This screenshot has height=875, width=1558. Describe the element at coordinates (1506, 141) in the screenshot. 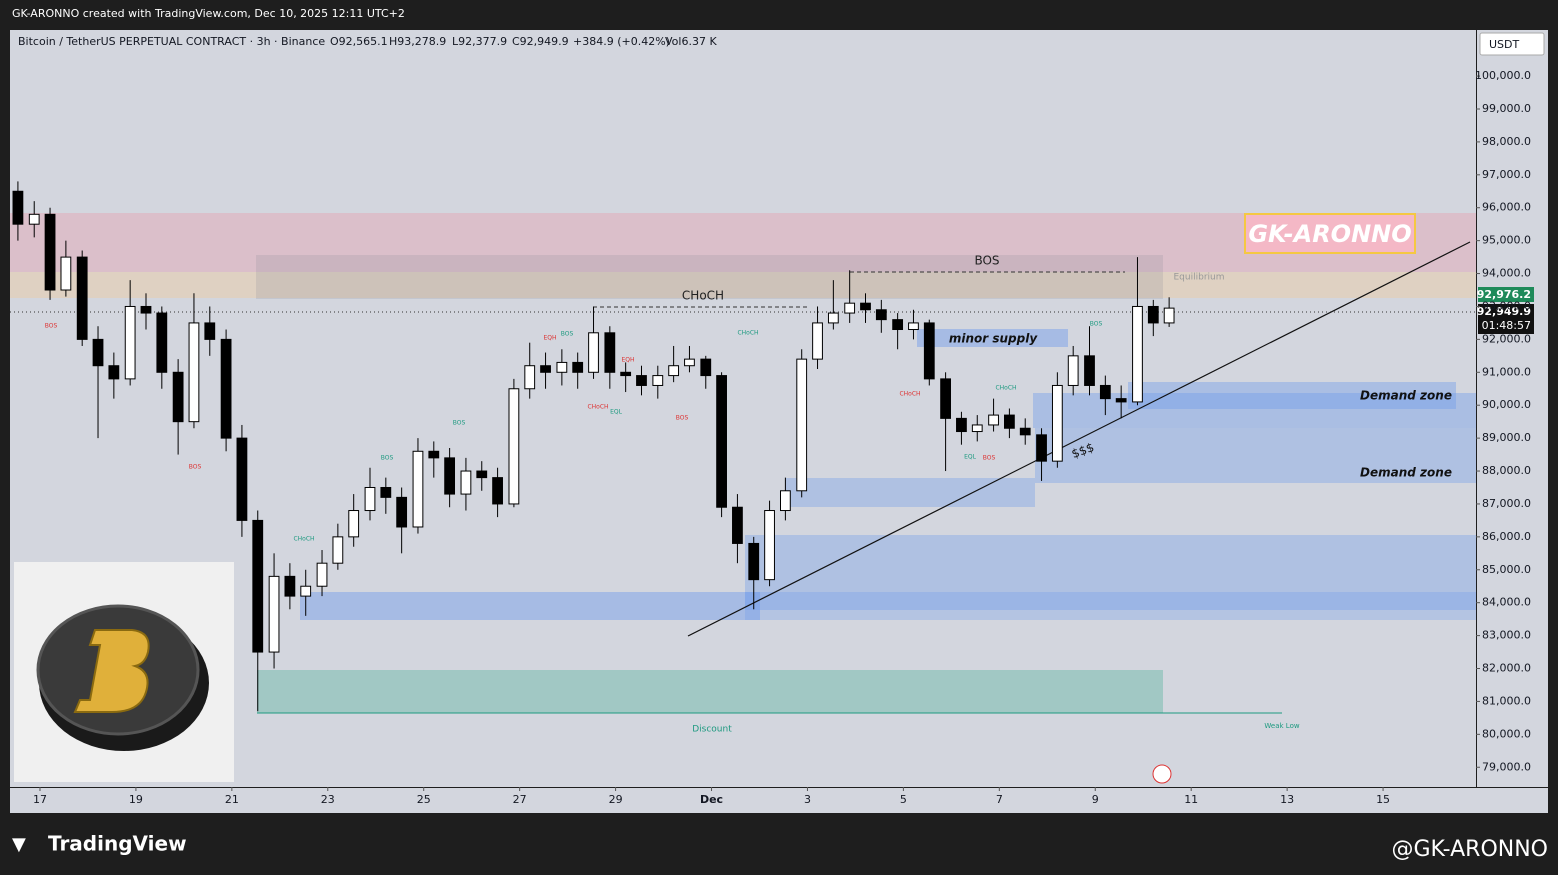

I see `y-tick-label: 98,000.0` at that location.